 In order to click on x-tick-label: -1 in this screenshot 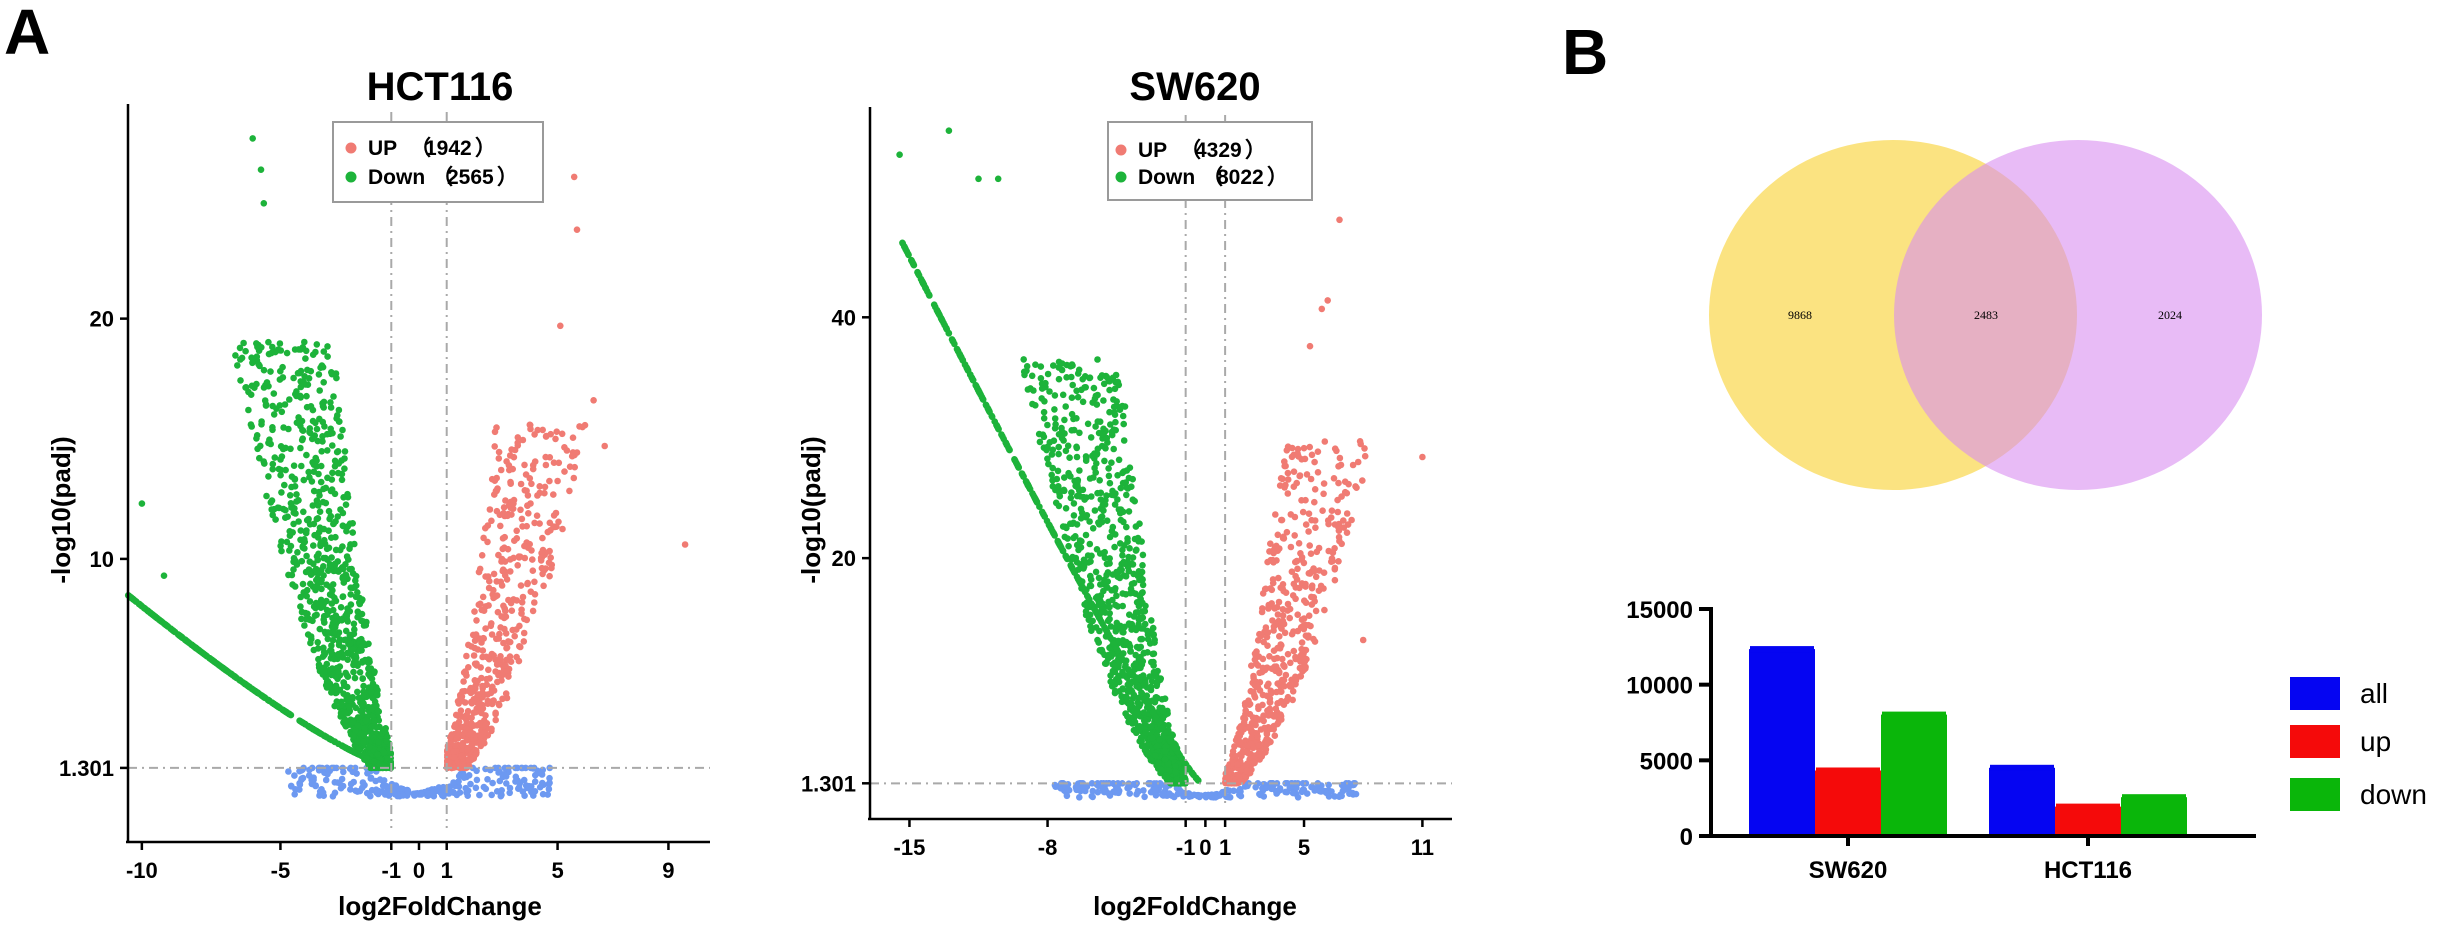, I will do `click(1186, 847)`.